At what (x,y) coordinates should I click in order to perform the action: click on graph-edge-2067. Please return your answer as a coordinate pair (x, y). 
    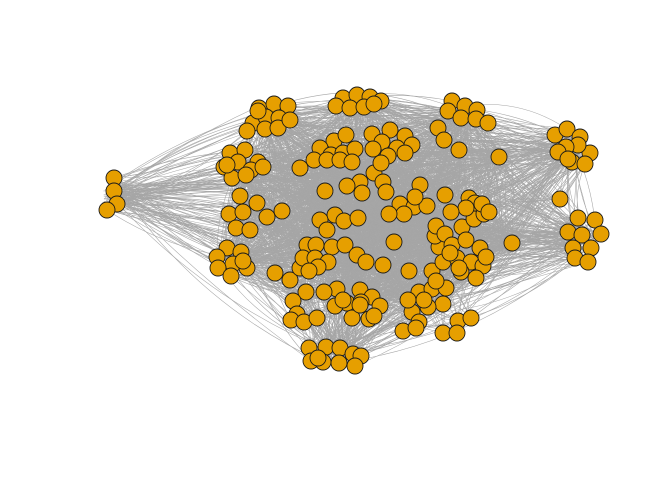
    Looking at the image, I should click on (457, 310).